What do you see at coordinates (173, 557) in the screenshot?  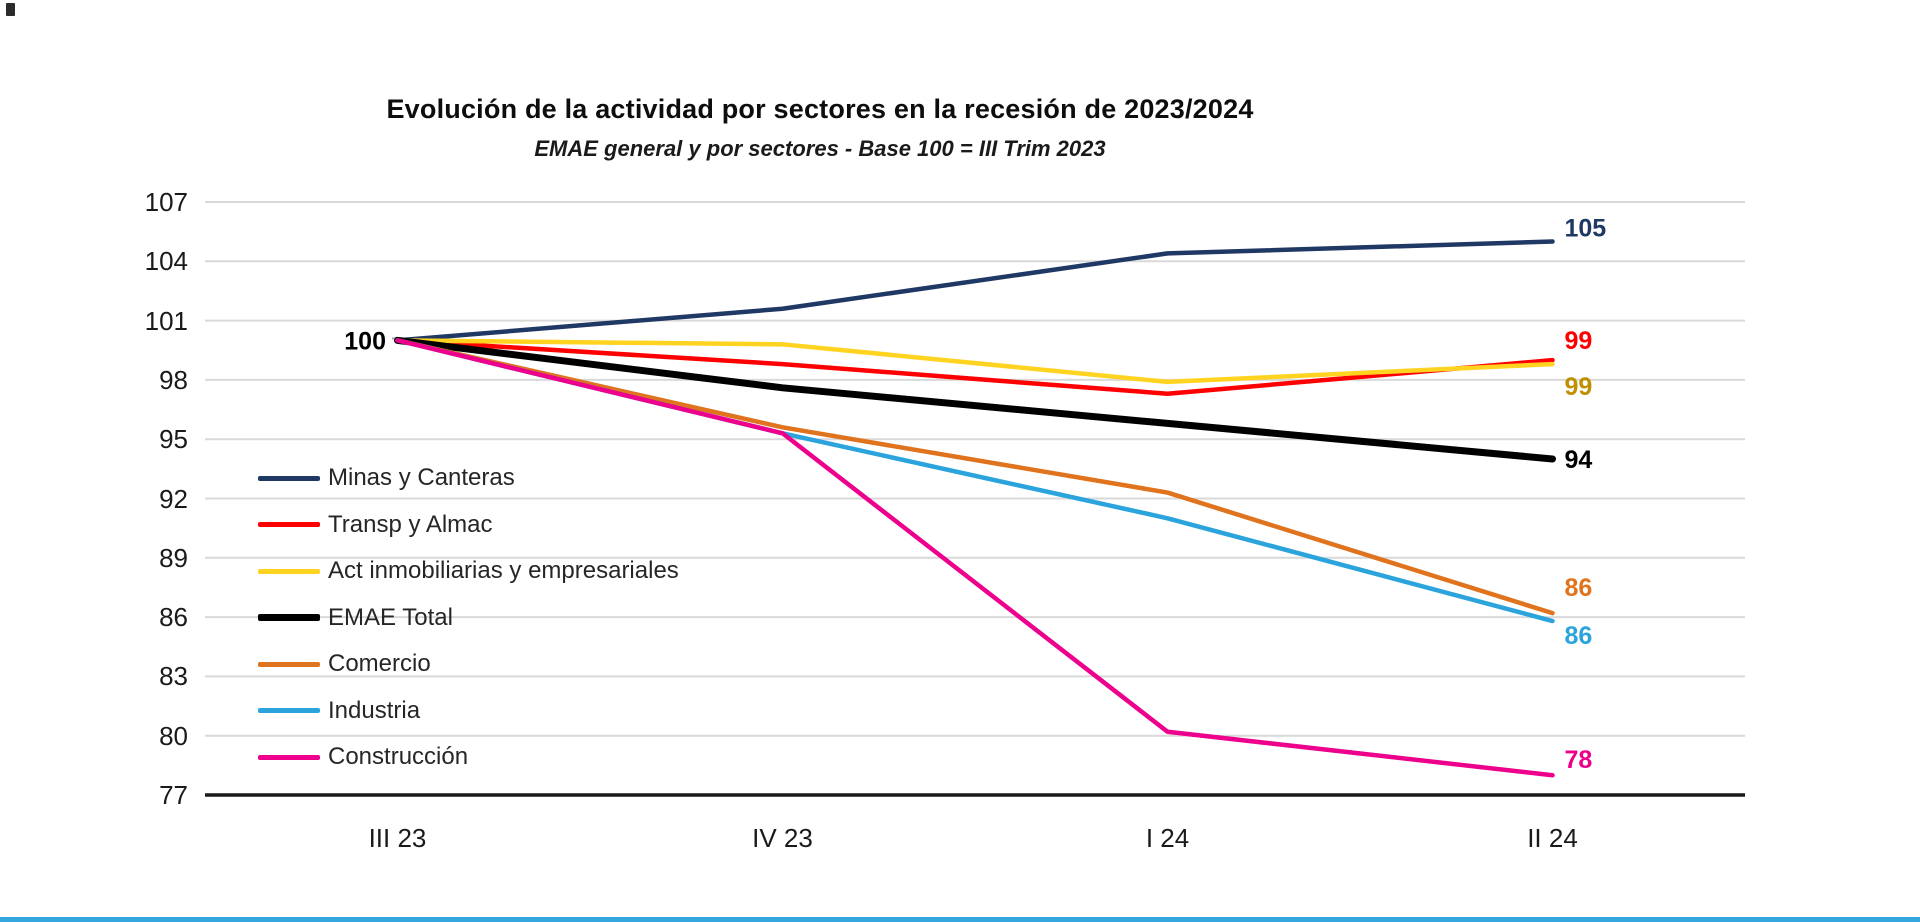 I see `y-axis-tick-label: 89` at bounding box center [173, 557].